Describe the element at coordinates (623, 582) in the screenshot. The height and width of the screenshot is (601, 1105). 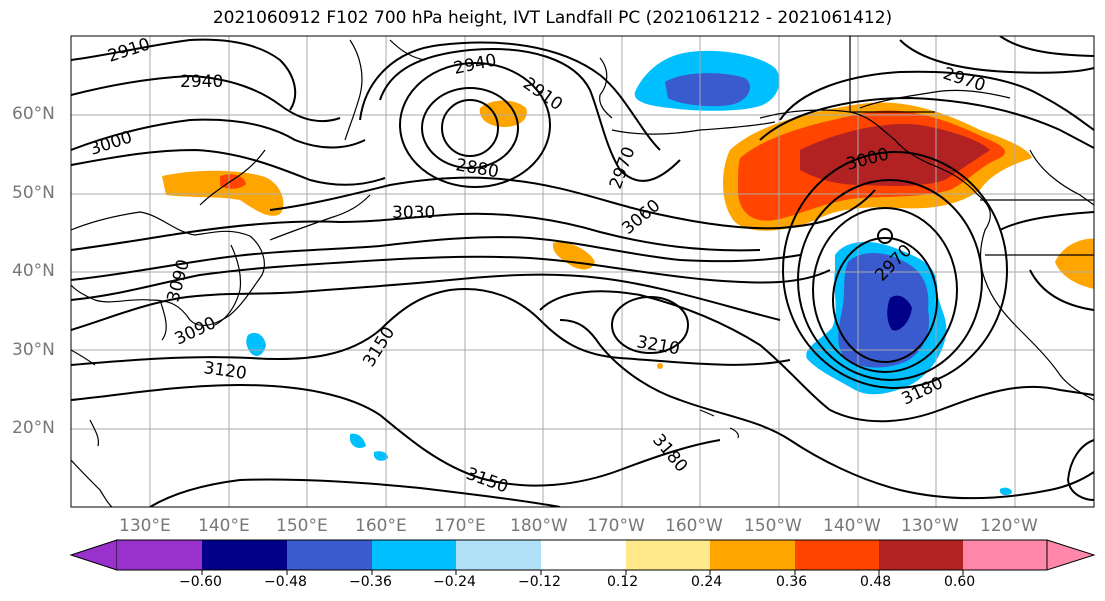
I see `colorbar-tick-label: 0.12` at that location.